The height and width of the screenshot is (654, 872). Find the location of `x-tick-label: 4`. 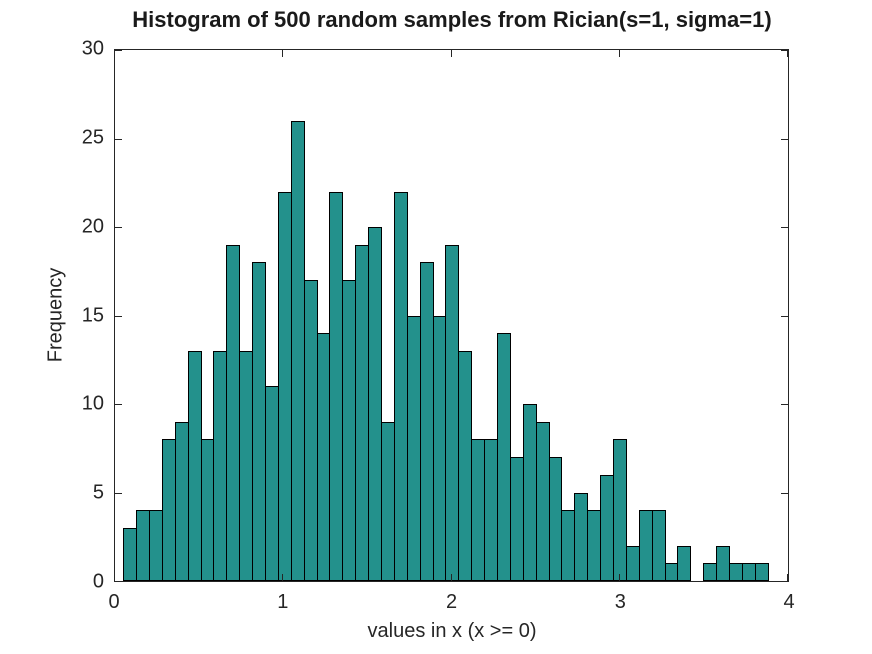

x-tick-label: 4 is located at coordinates (789, 602).